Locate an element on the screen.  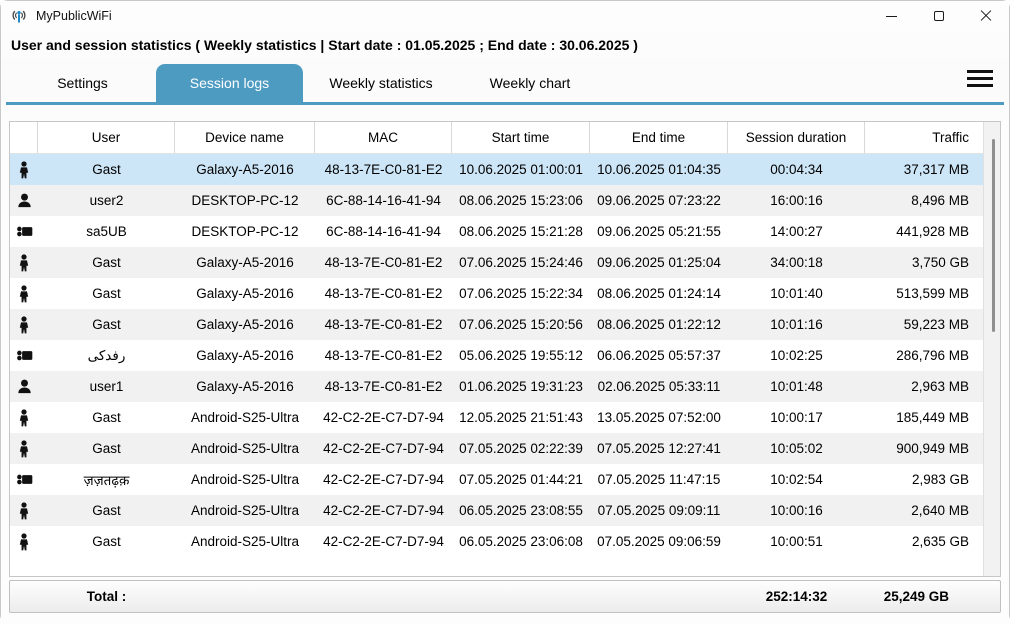
window-controls is located at coordinates (938, 16).